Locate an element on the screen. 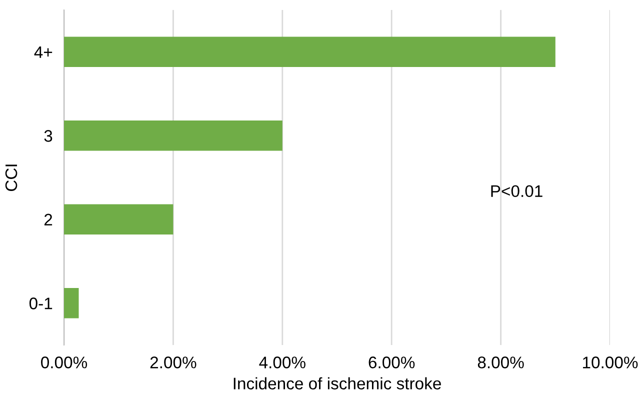 The width and height of the screenshot is (644, 403). y-tick-label: 3 is located at coordinates (48, 136).